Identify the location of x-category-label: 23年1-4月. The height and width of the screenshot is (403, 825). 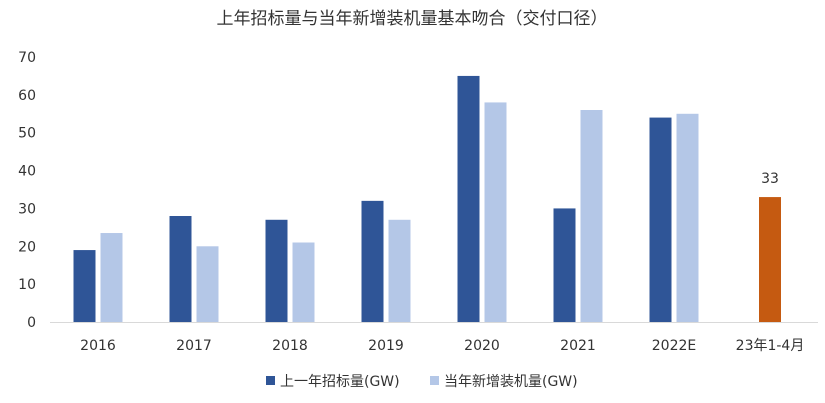
(770, 346).